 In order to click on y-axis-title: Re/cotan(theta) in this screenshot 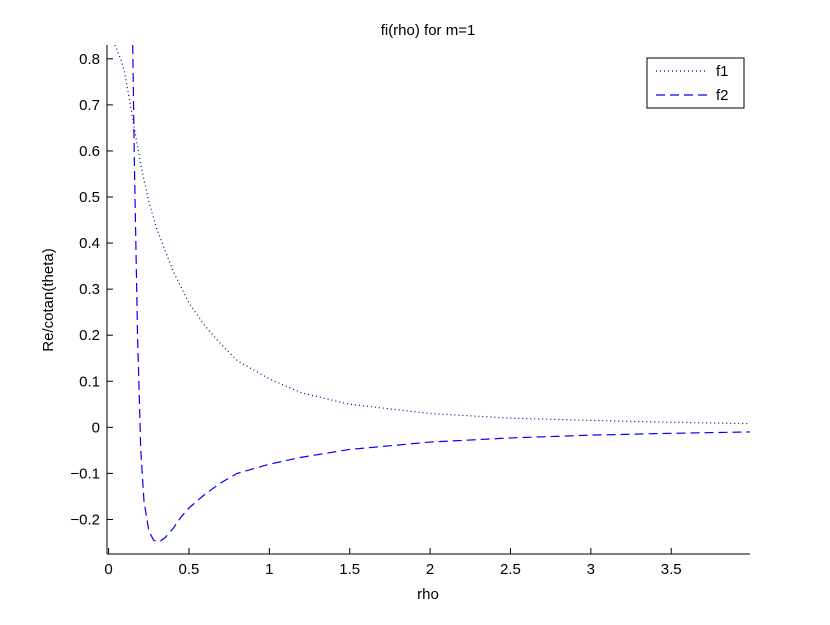, I will do `click(48, 299)`.